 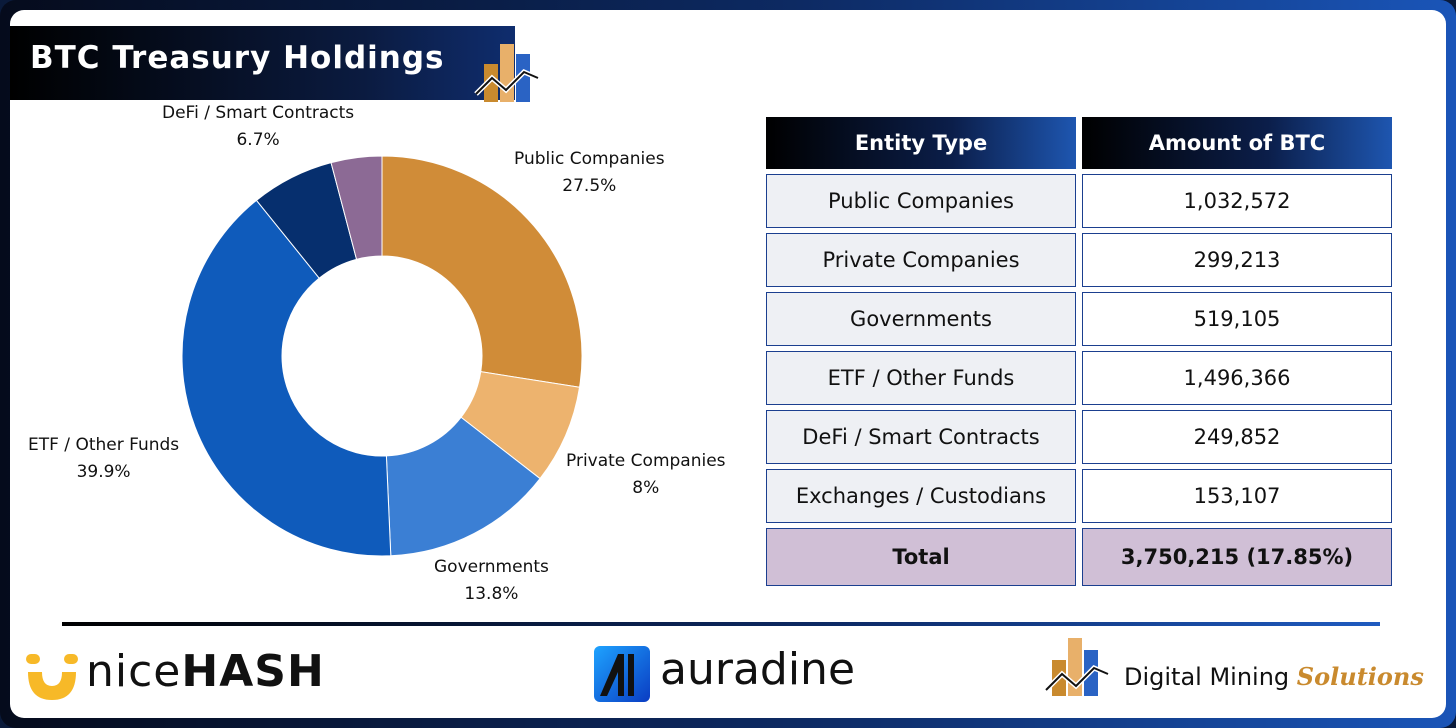 I want to click on table-row: Exchanges / Custodians 153,107, so click(x=1079, y=496).